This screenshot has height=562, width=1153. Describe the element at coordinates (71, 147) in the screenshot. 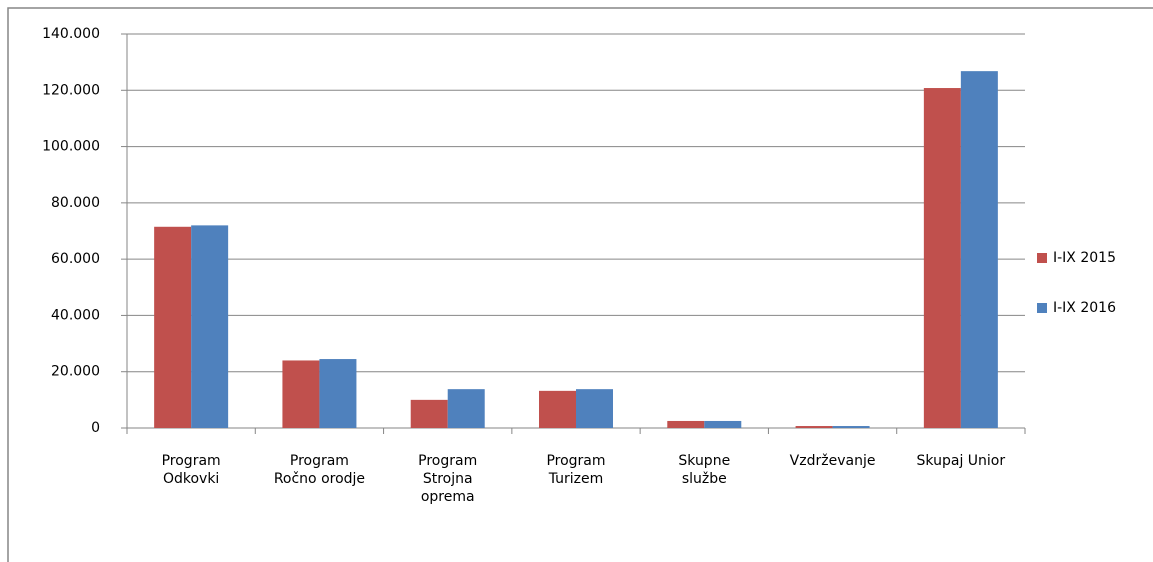

I see `y-tick-label: 100.000` at that location.